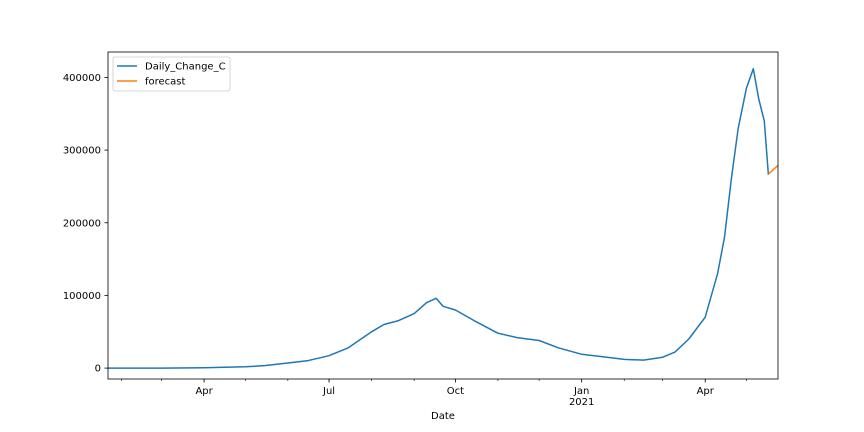  I want to click on y-axis: 0 100000 200000 300000 400000, so click(85, 224).